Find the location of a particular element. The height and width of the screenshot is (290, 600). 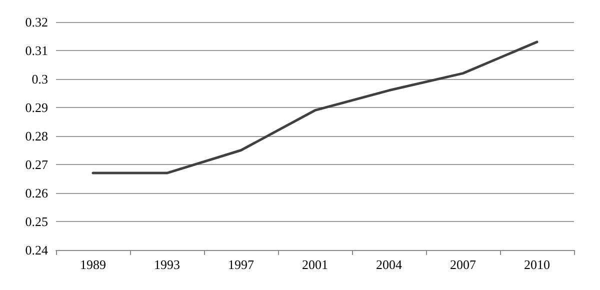

x-tick-label: 1997 is located at coordinates (241, 264).